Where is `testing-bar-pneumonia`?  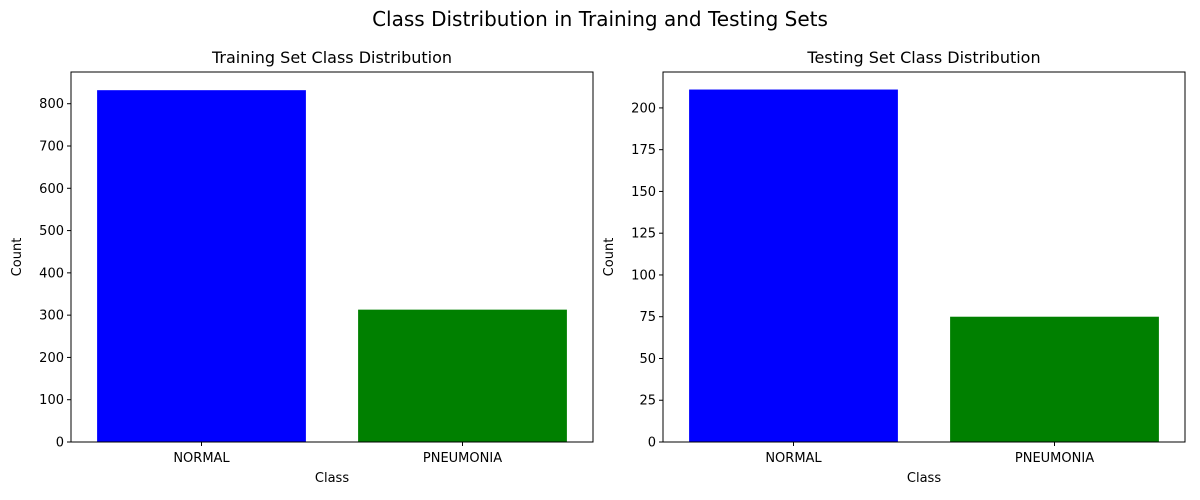 testing-bar-pneumonia is located at coordinates (1054, 379).